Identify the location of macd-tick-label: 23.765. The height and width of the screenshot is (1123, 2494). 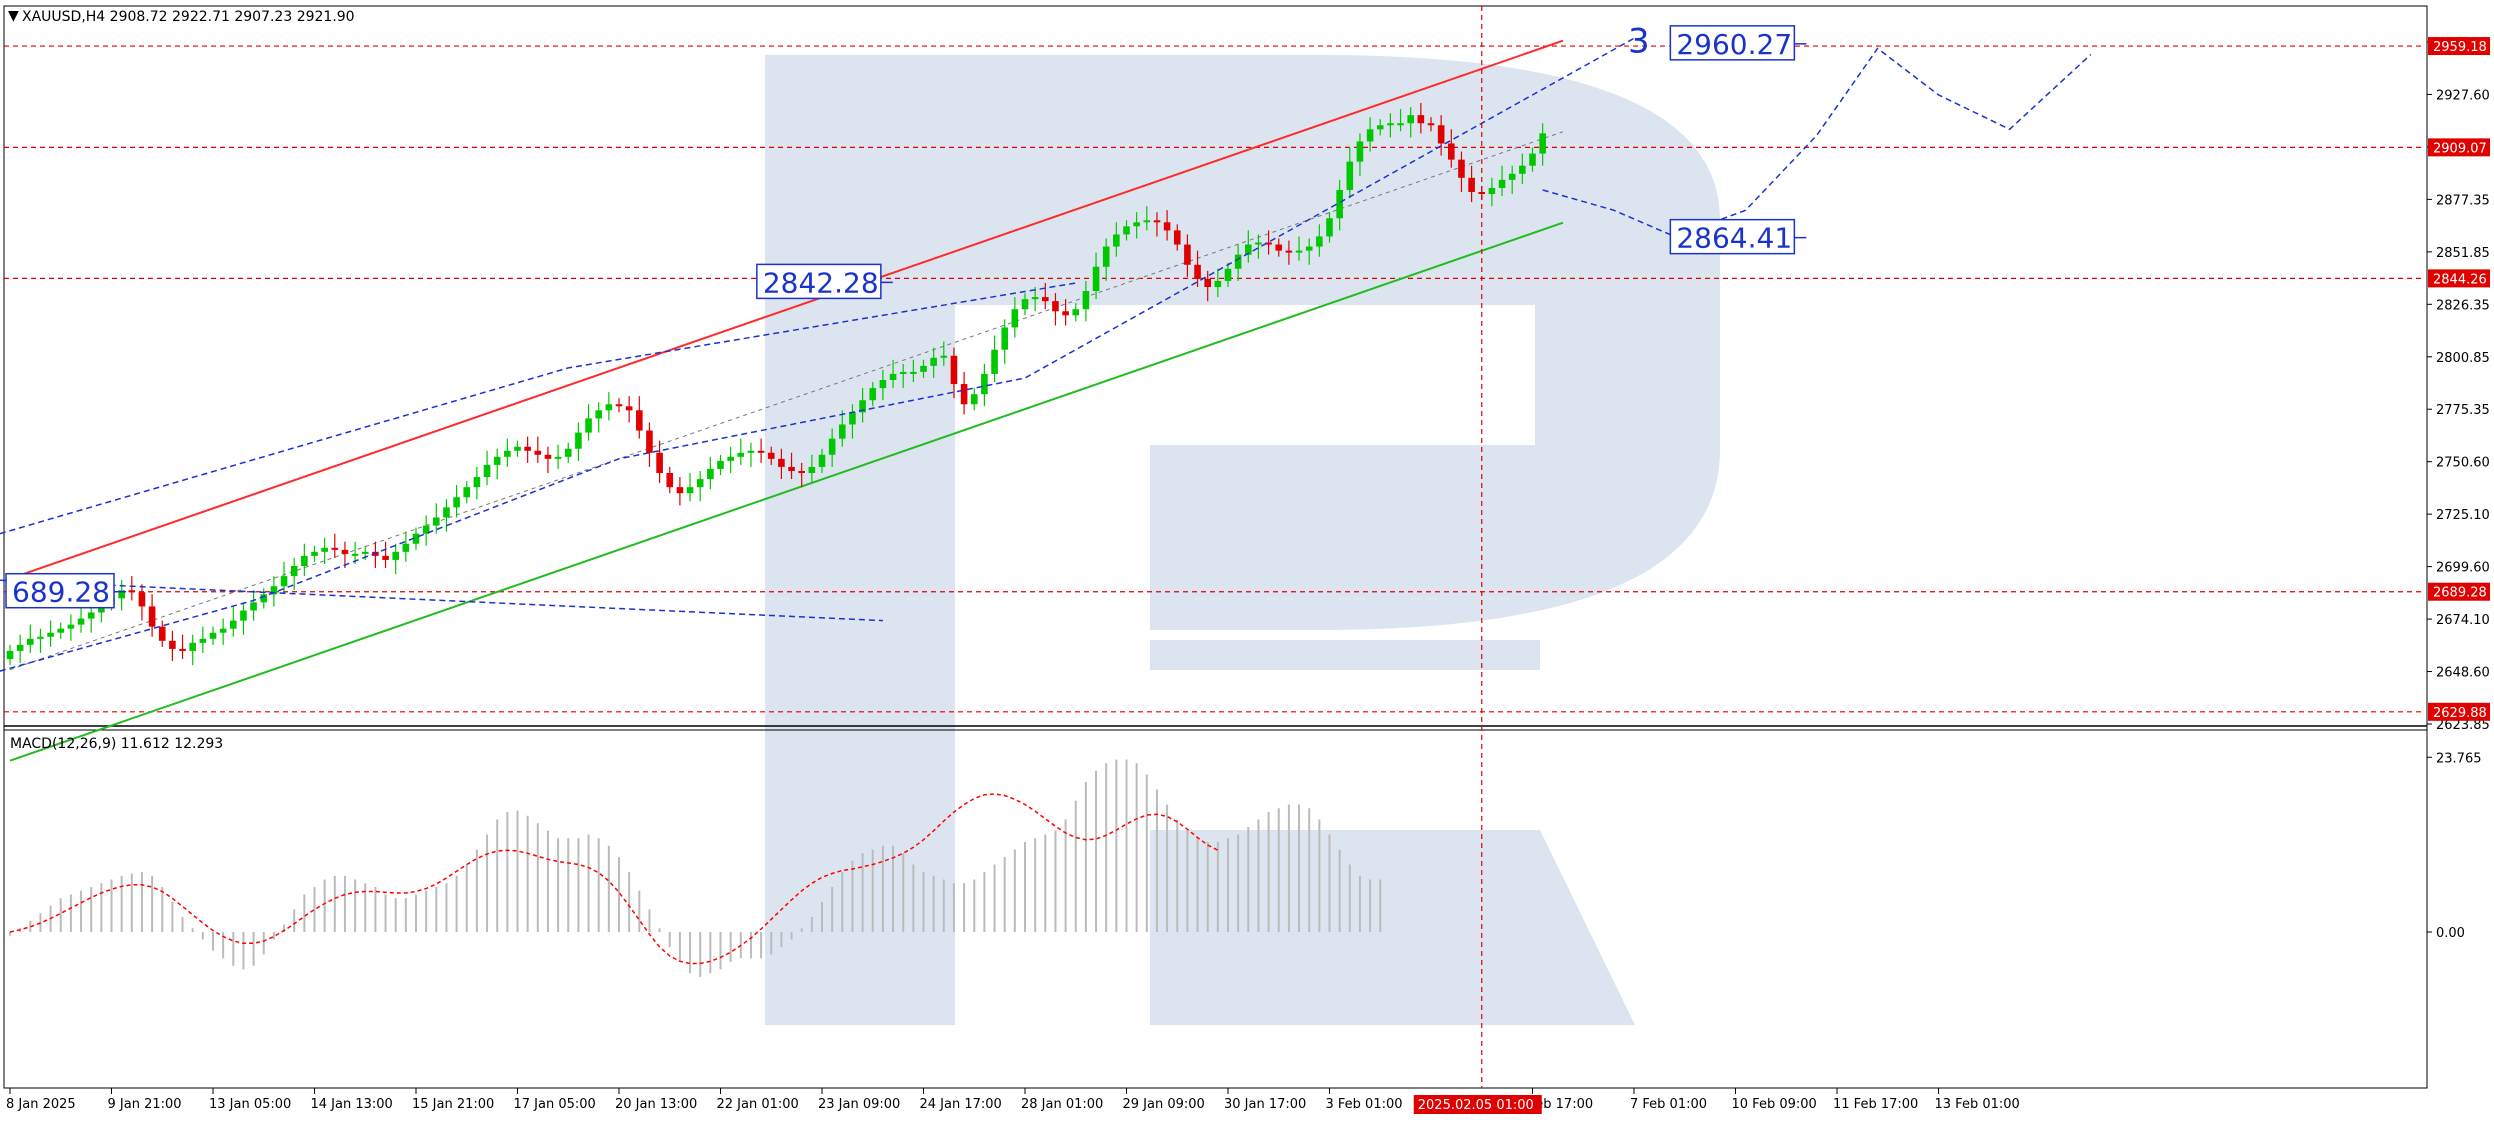
(2459, 758).